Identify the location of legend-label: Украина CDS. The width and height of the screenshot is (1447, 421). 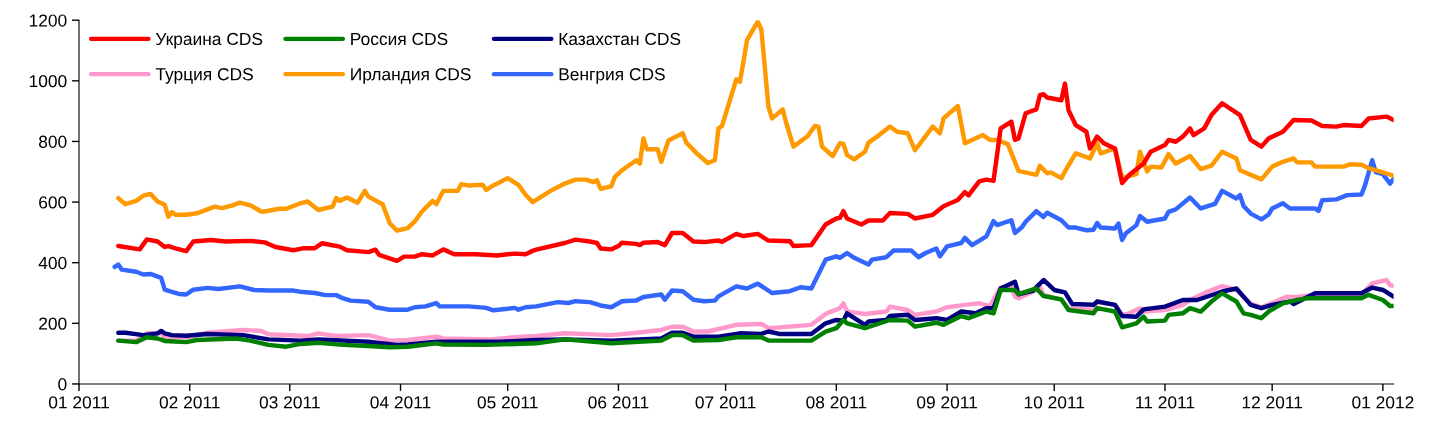
(209, 40).